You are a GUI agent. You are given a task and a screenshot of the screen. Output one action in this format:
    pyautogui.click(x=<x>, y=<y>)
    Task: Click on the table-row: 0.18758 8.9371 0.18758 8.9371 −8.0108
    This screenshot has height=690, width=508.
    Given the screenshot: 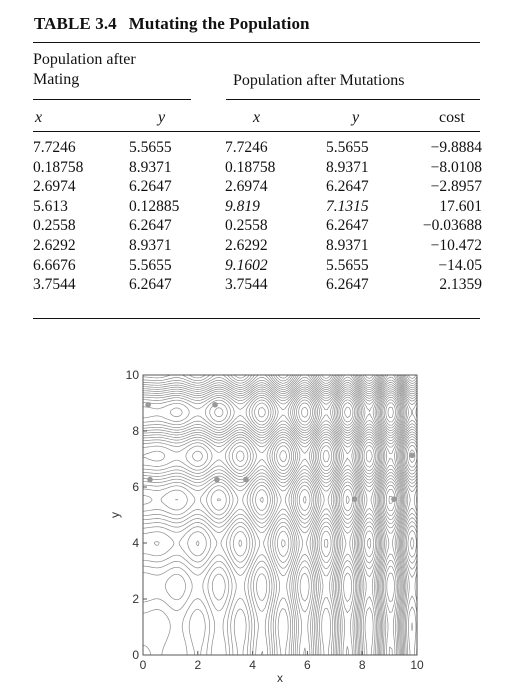 What is the action you would take?
    pyautogui.click(x=257, y=168)
    